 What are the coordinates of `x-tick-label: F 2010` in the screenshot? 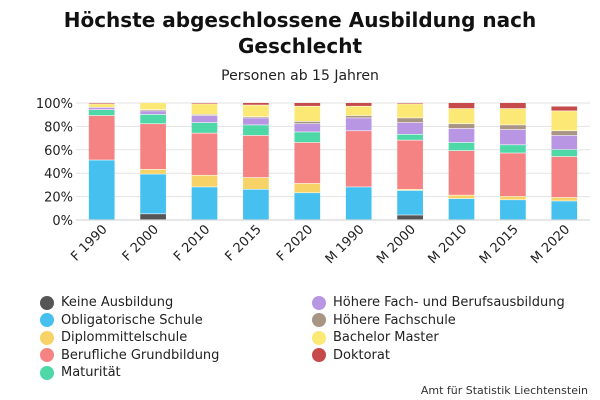 It's located at (192, 243).